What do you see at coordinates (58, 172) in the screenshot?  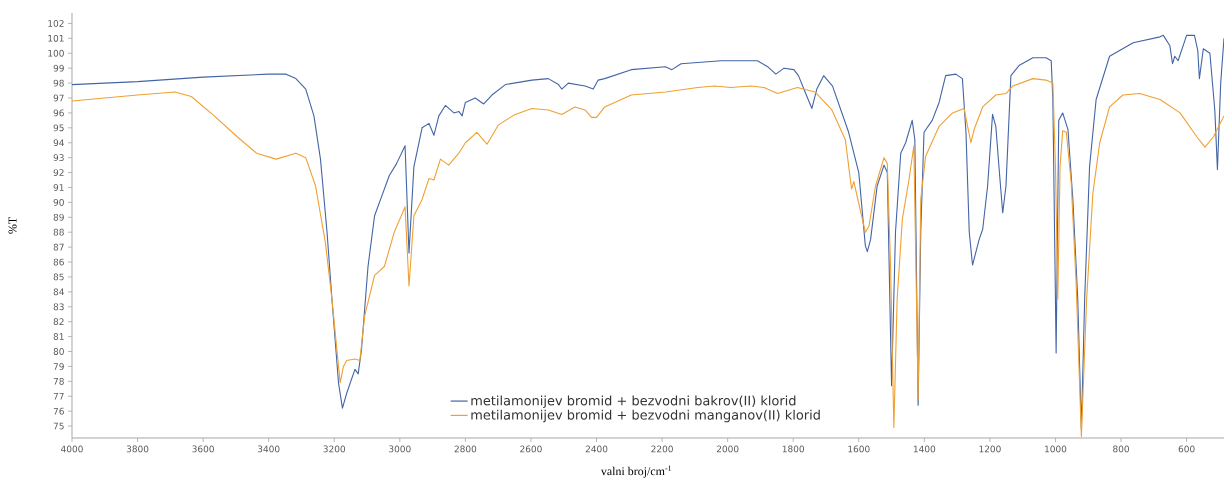 I see `y-tick-label: 92` at bounding box center [58, 172].